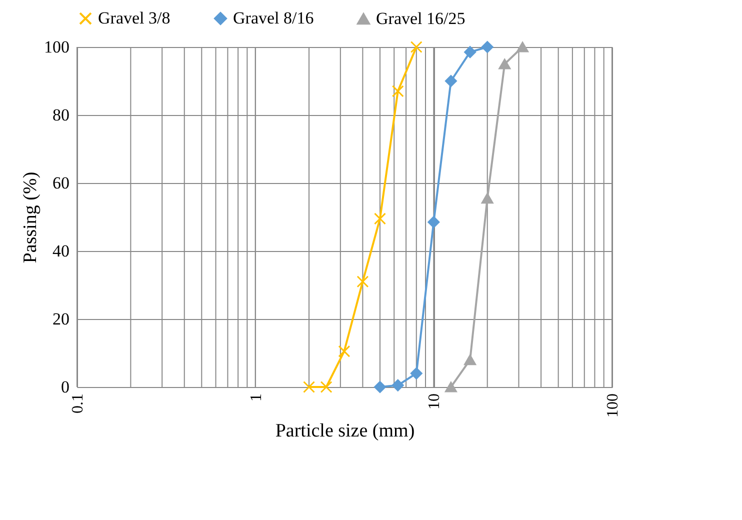 This screenshot has height=520, width=742. What do you see at coordinates (61, 251) in the screenshot?
I see `y-tick-label: 40` at bounding box center [61, 251].